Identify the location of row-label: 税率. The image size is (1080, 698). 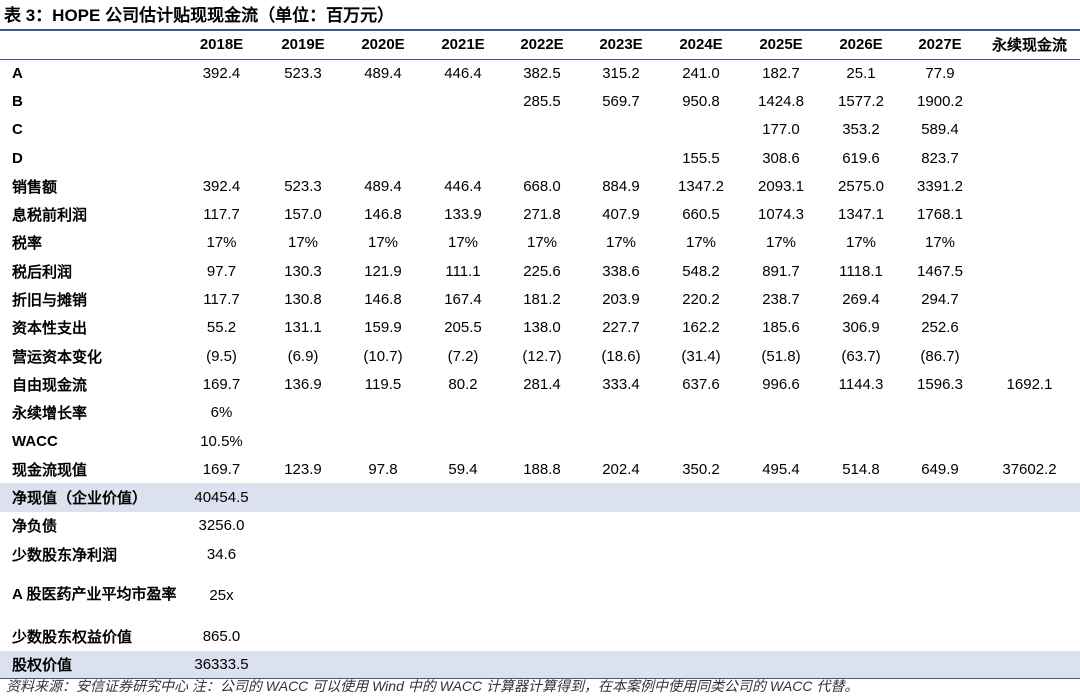
(27, 244).